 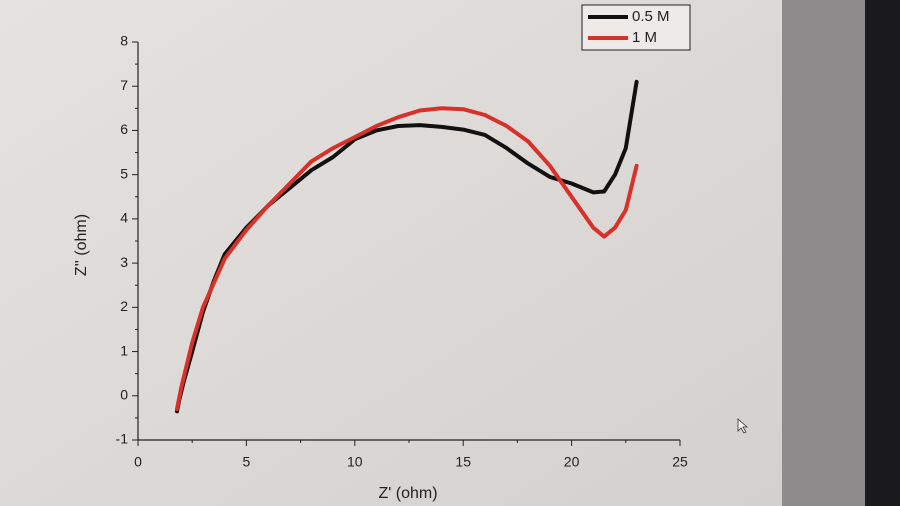 What do you see at coordinates (124, 350) in the screenshot?
I see `y-tick-label: 1` at bounding box center [124, 350].